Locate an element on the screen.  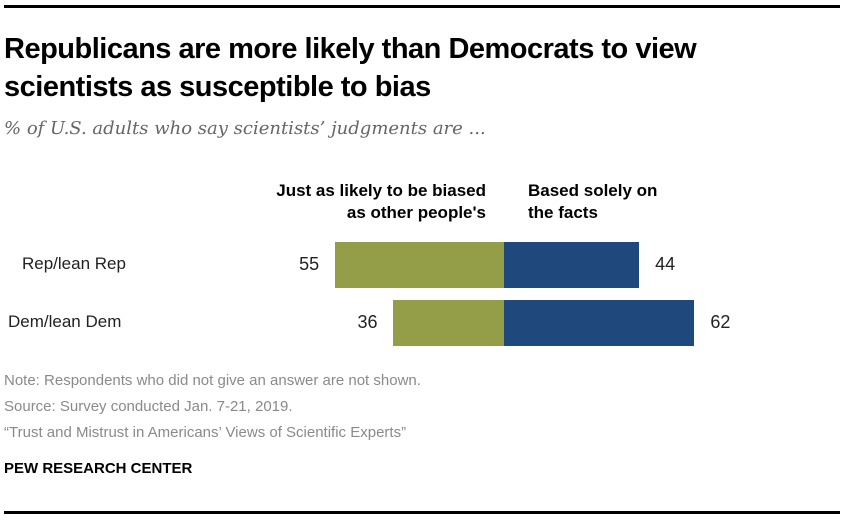
row-label: Dem/lean Dem is located at coordinates (65, 321).